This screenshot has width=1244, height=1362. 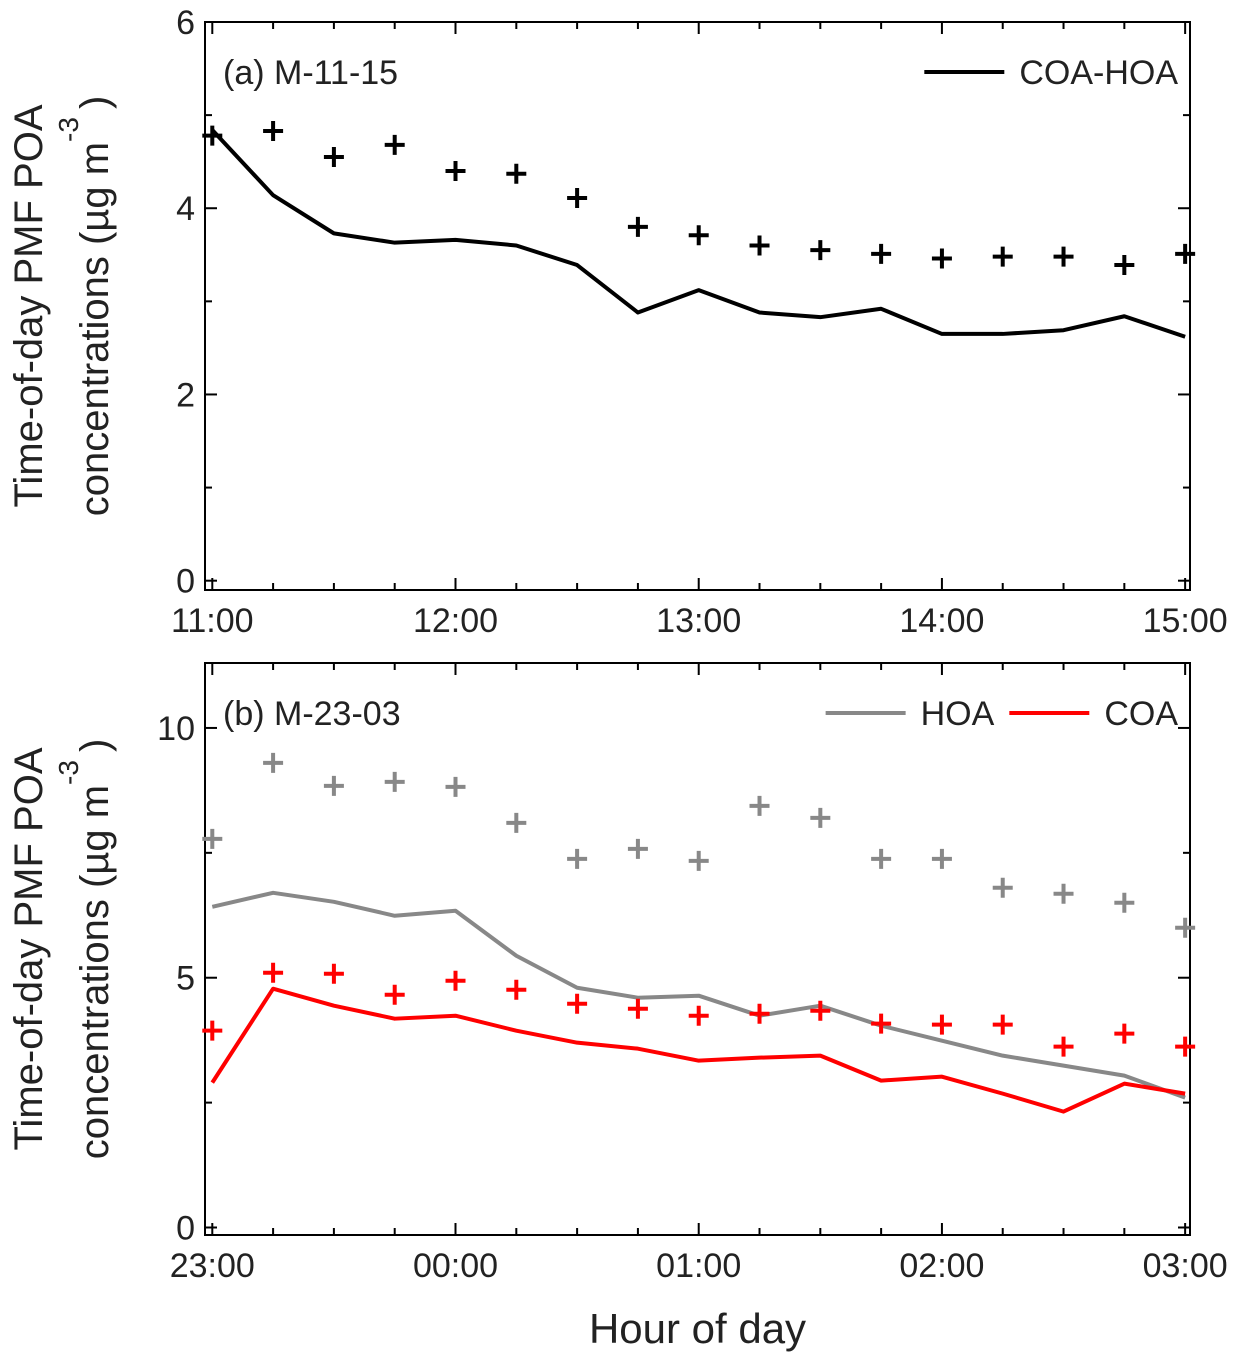 I want to click on x-tick-label: 00:00, so click(x=455, y=1266).